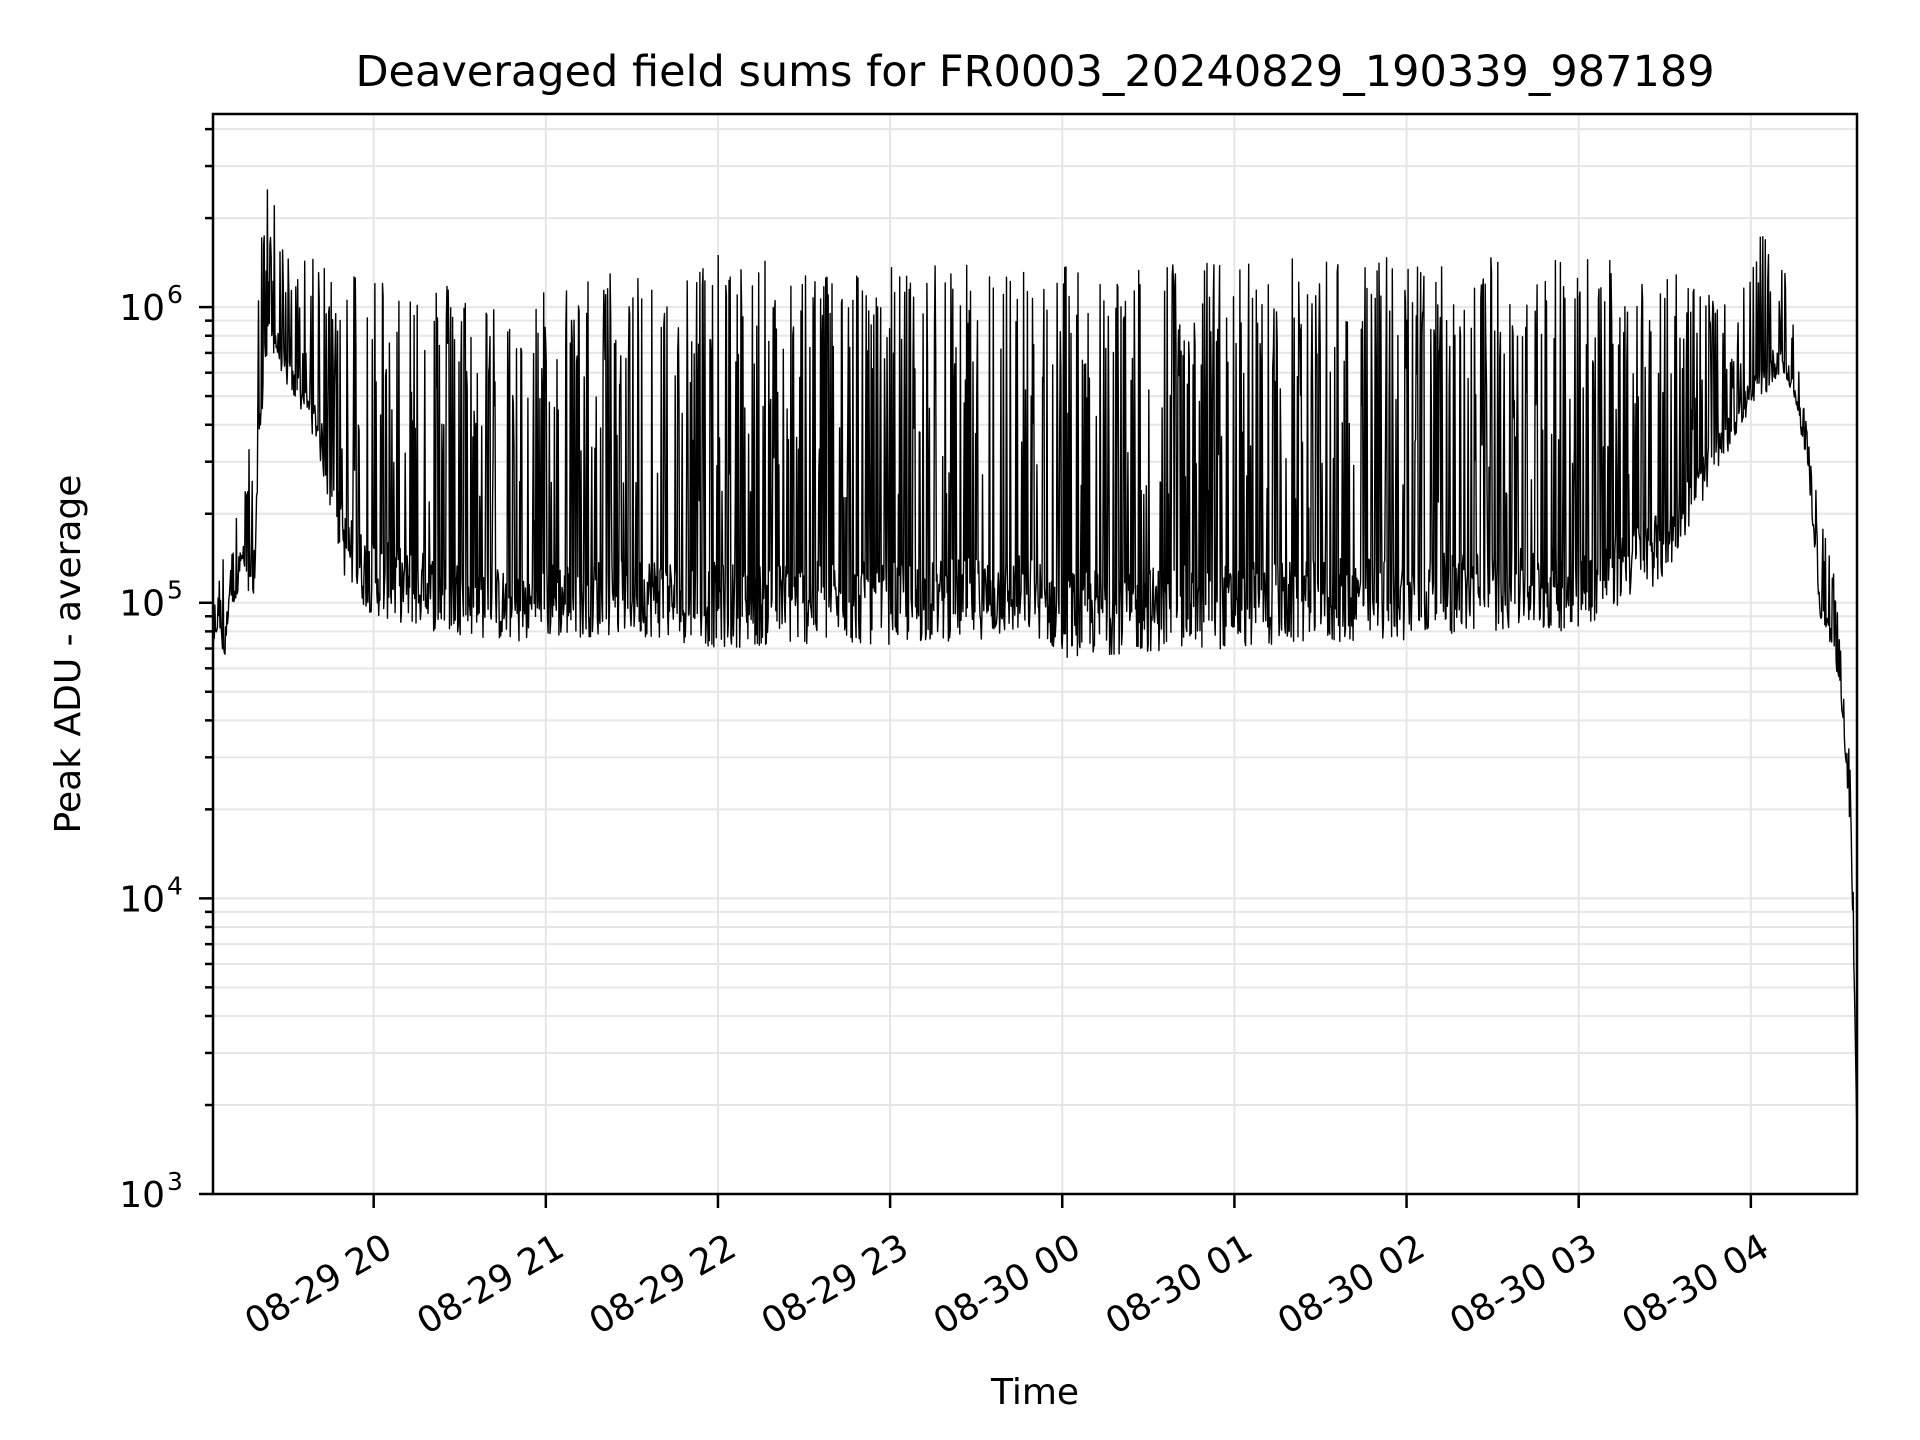  Describe the element at coordinates (175, 885) in the screenshot. I see `y-tick-exponent: 4` at that location.